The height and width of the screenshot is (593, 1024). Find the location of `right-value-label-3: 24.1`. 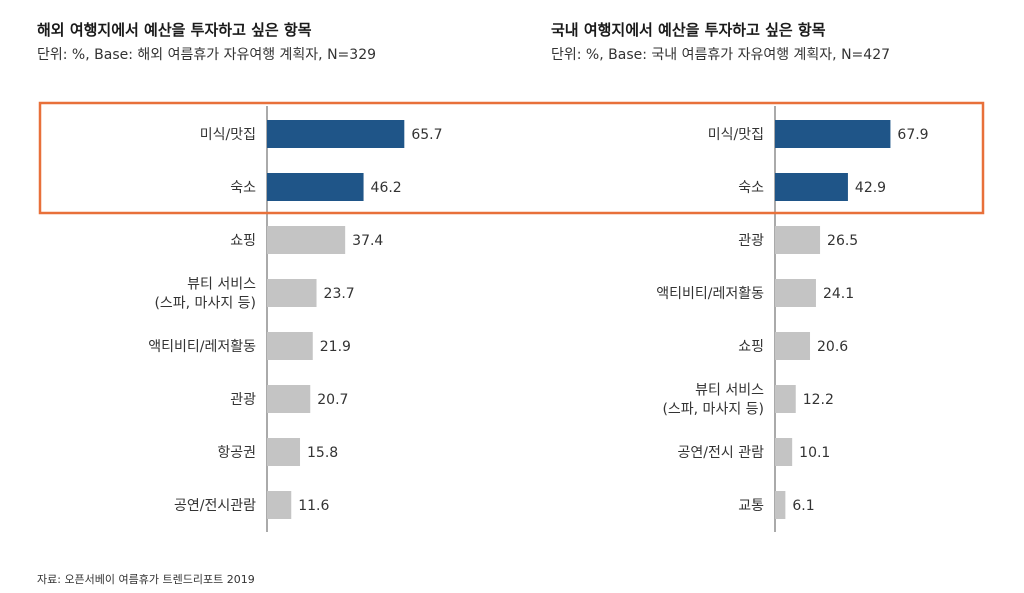

right-value-label-3: 24.1 is located at coordinates (838, 294).